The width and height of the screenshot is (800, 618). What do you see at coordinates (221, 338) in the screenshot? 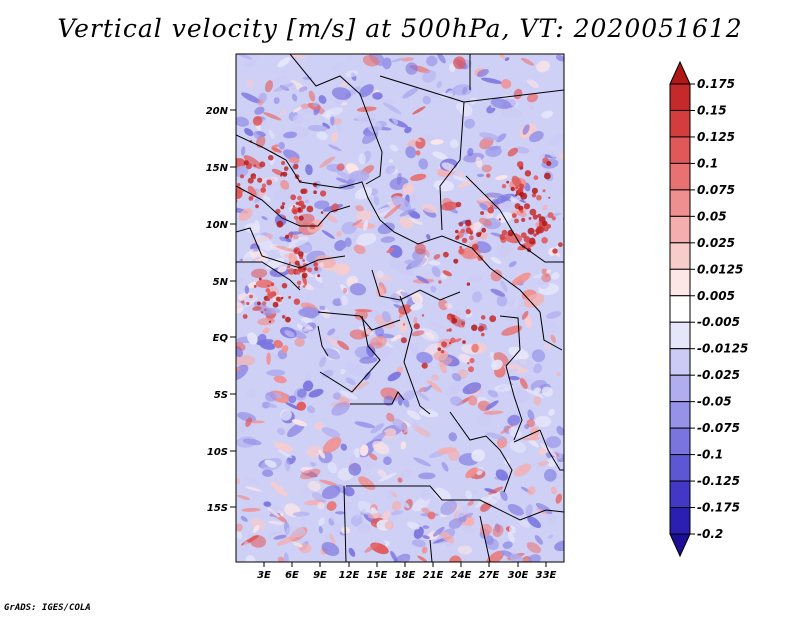
I see `lat-label: EQ` at bounding box center [221, 338].